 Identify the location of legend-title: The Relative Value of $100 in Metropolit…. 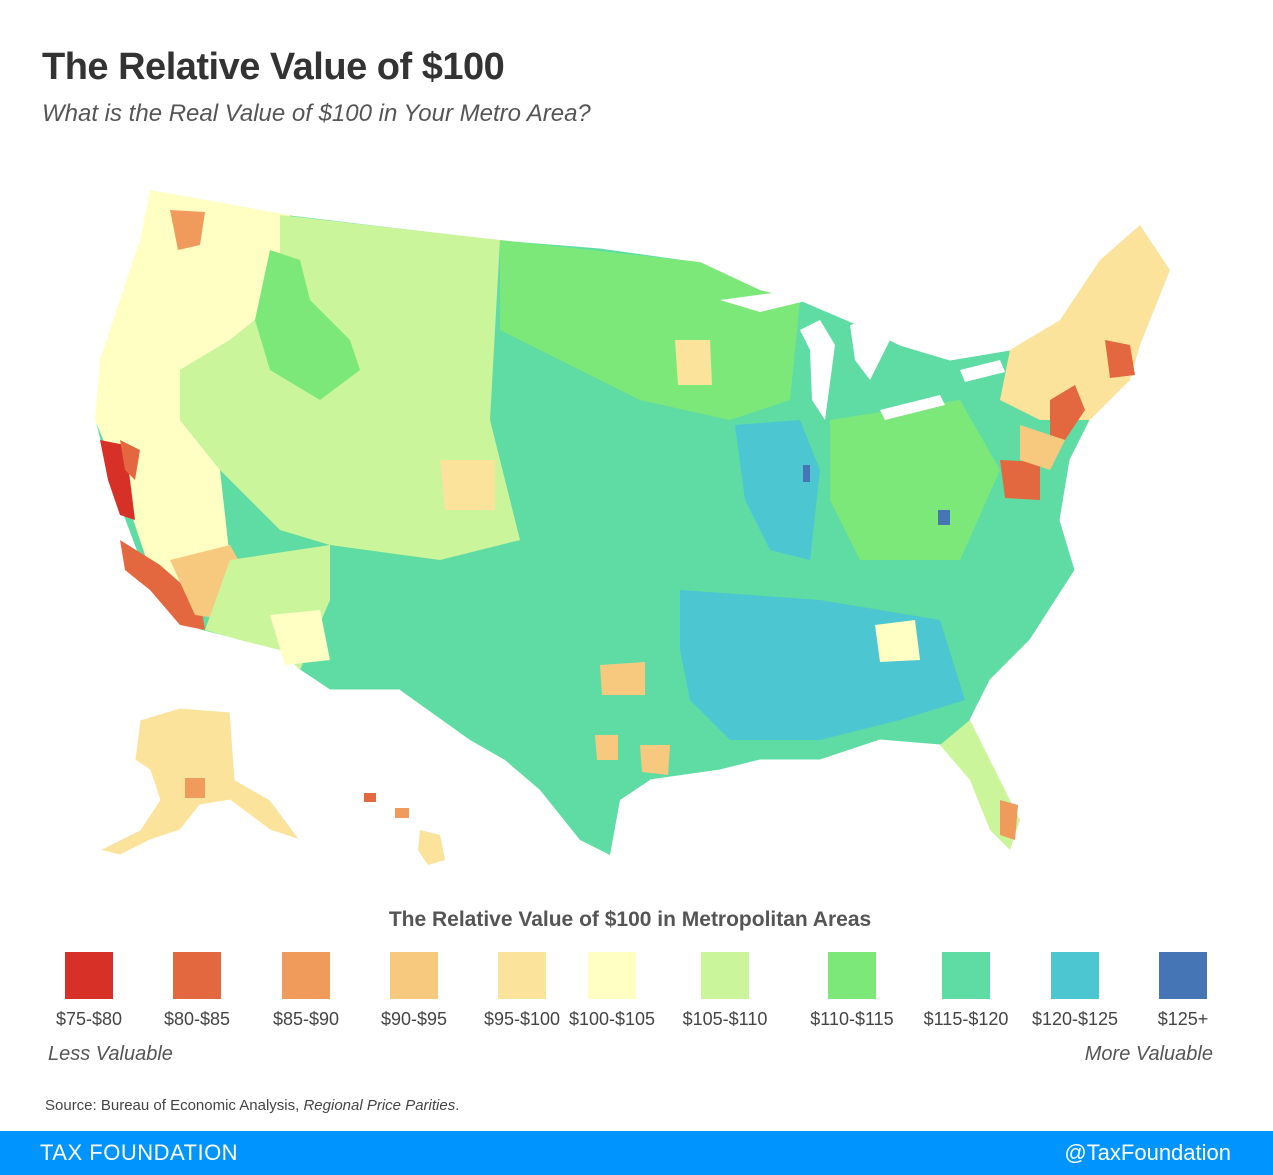
(630, 919).